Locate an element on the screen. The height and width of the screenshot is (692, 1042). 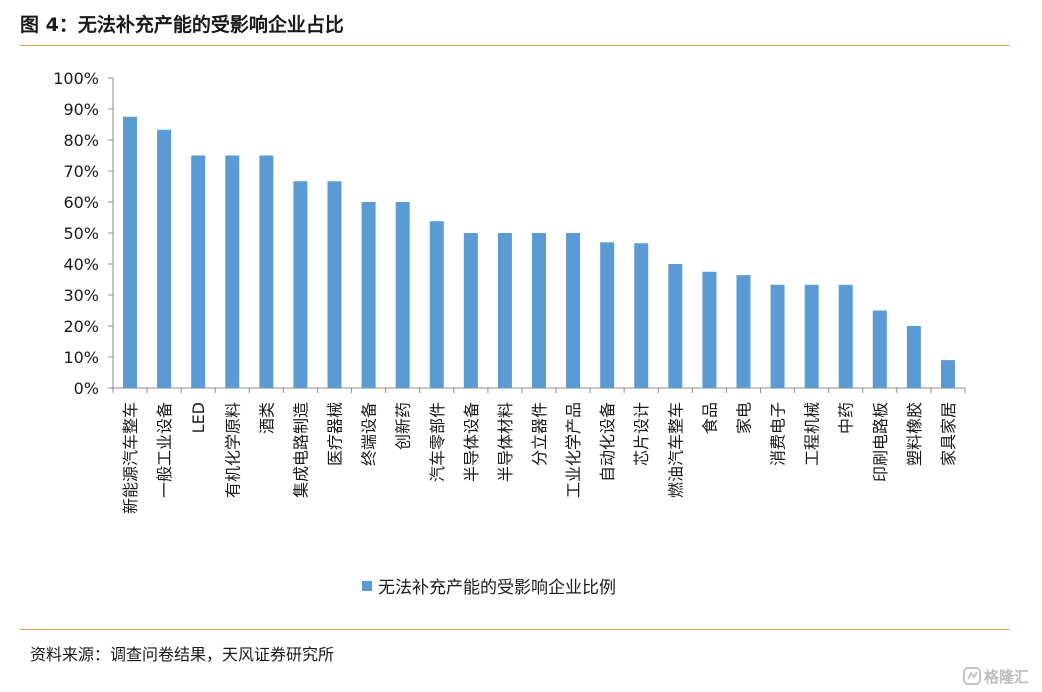
x-category-label: 消费电子 is located at coordinates (778, 434).